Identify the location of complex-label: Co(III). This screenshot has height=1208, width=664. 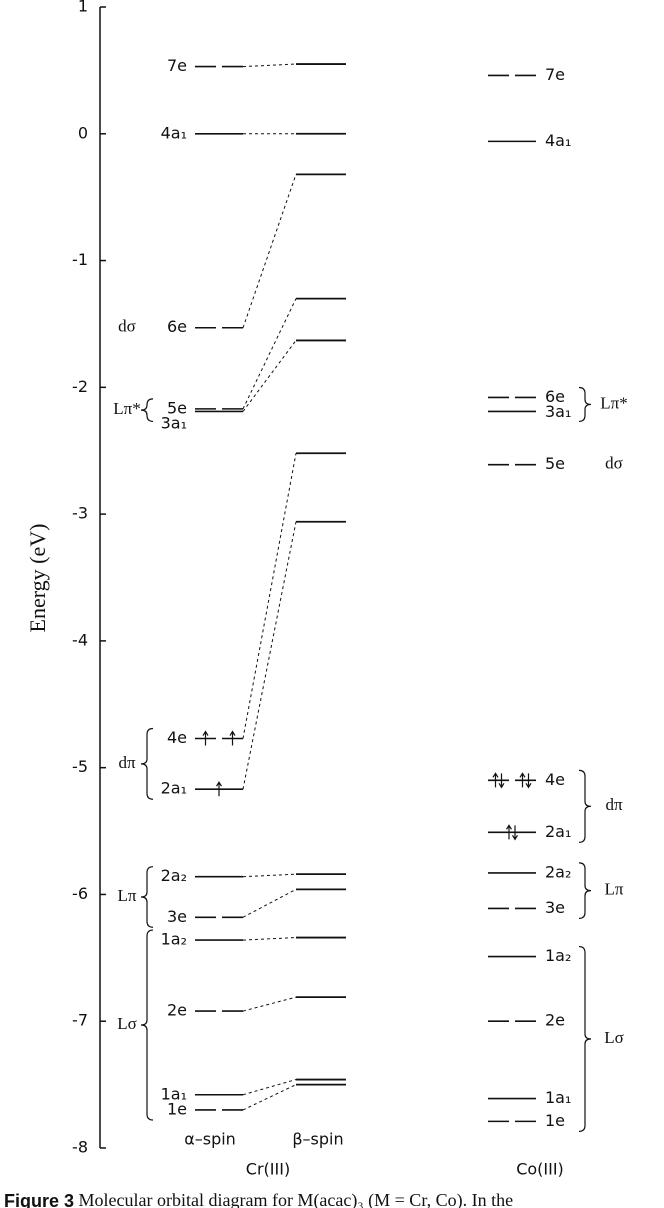
(540, 1169).